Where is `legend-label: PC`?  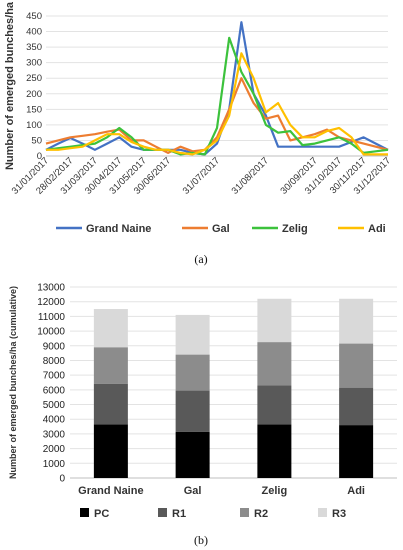
legend-label: PC is located at coordinates (101, 514).